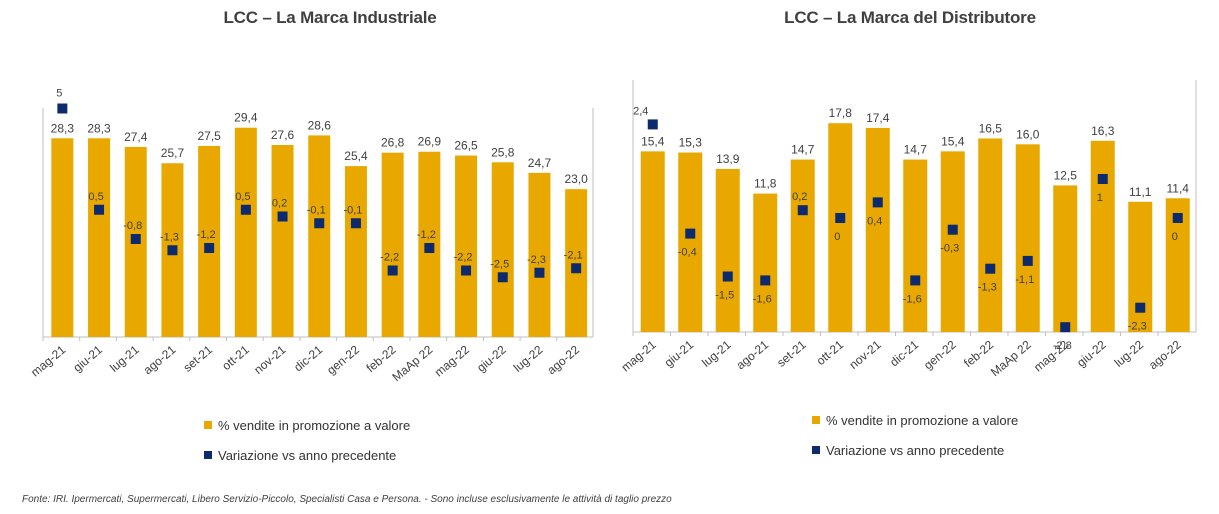 Image resolution: width=1219 pixels, height=514 pixels. I want to click on variation-value-label: 0,4, so click(874, 221).